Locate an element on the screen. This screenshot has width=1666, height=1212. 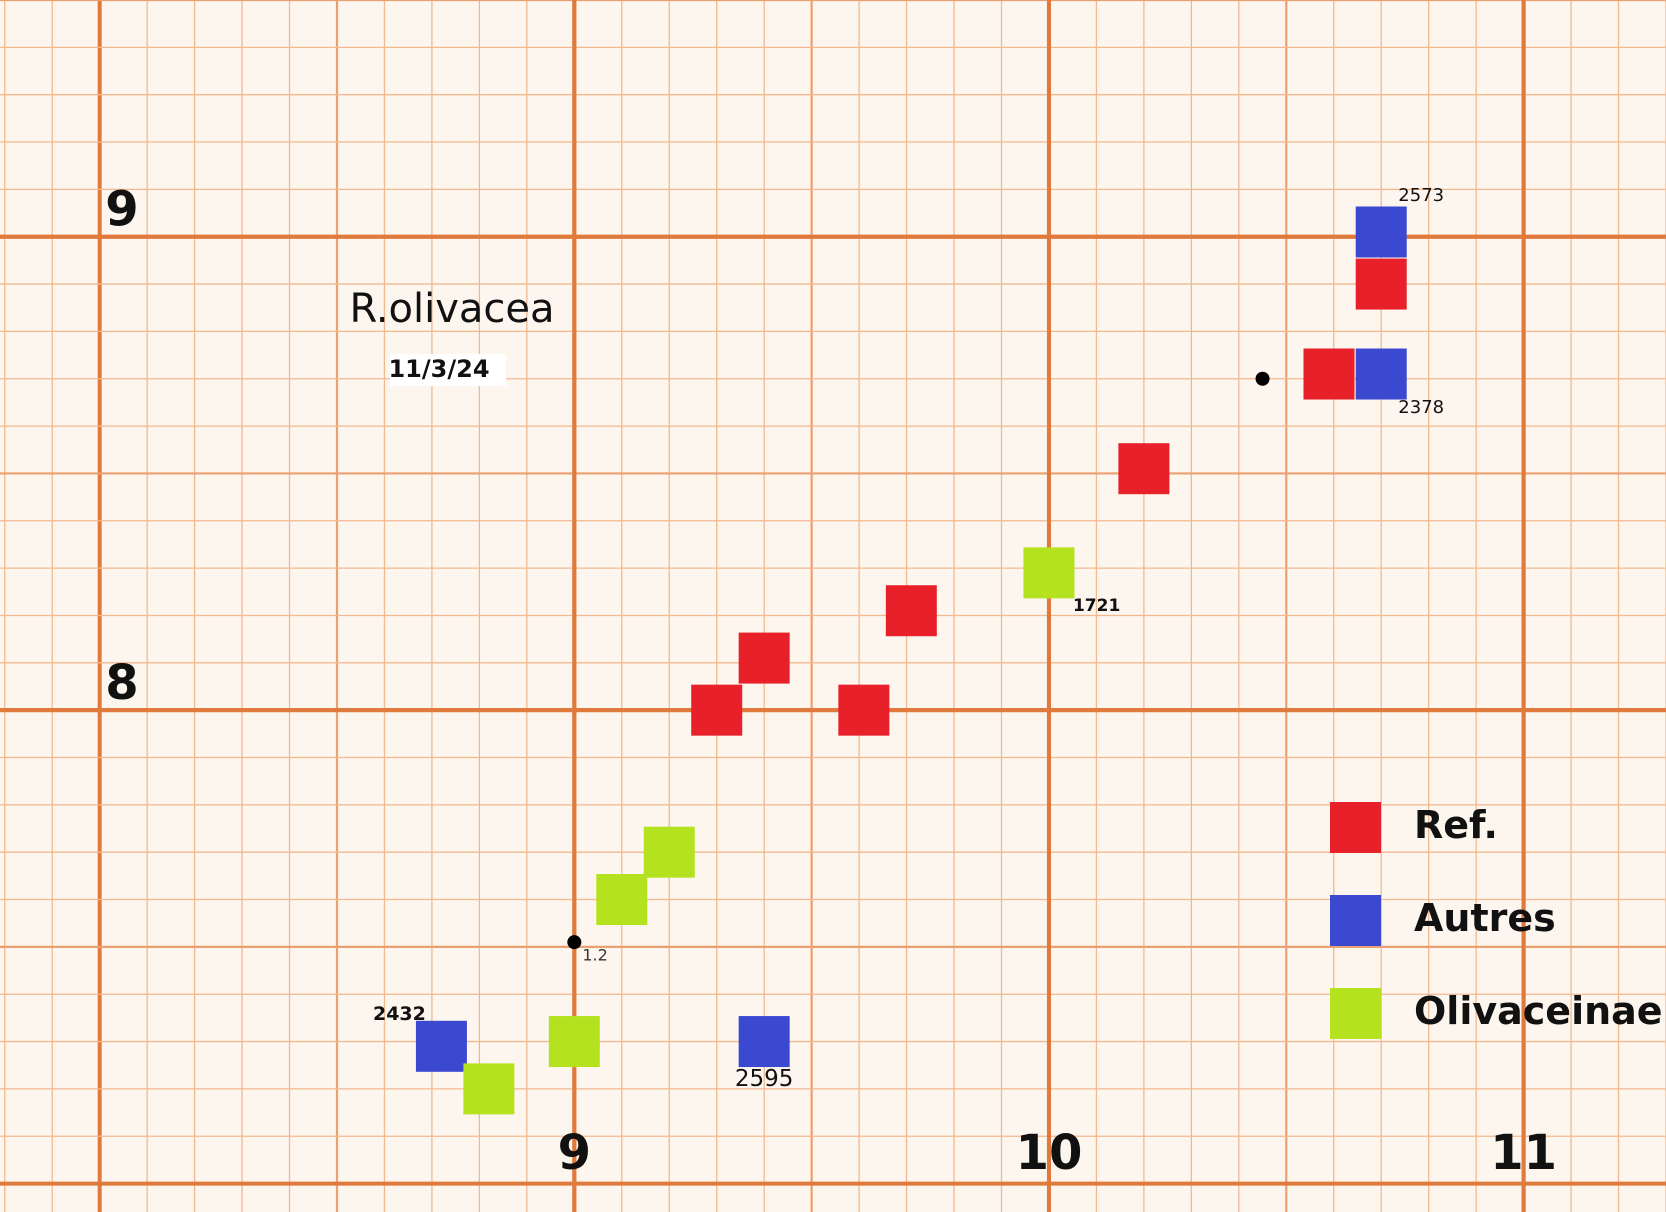
point-label: 2573 is located at coordinates (1421, 195).